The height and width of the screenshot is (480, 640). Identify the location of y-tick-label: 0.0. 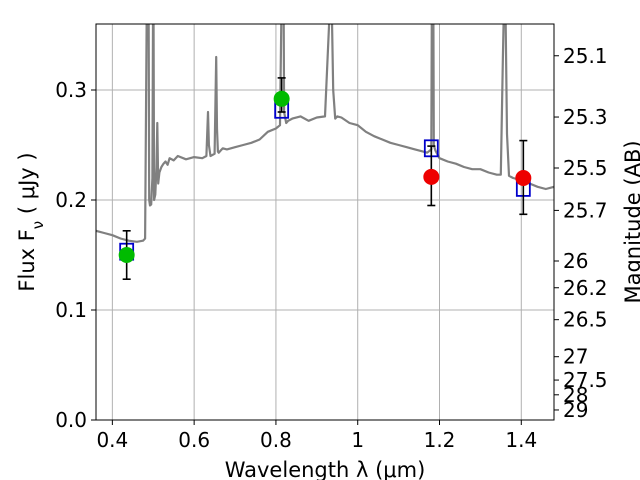
(71, 420).